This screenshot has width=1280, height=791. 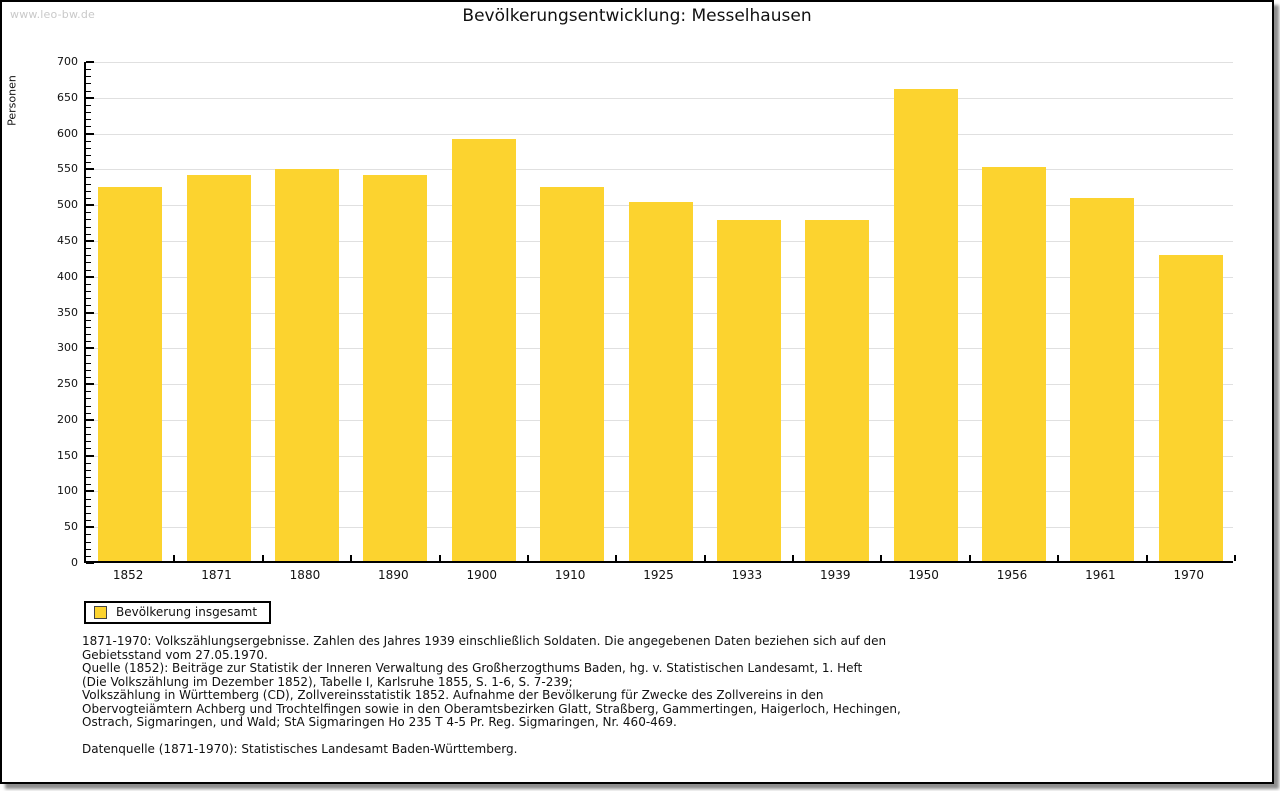 I want to click on legend-box: Bevölkerung insgesamt, so click(x=178, y=612).